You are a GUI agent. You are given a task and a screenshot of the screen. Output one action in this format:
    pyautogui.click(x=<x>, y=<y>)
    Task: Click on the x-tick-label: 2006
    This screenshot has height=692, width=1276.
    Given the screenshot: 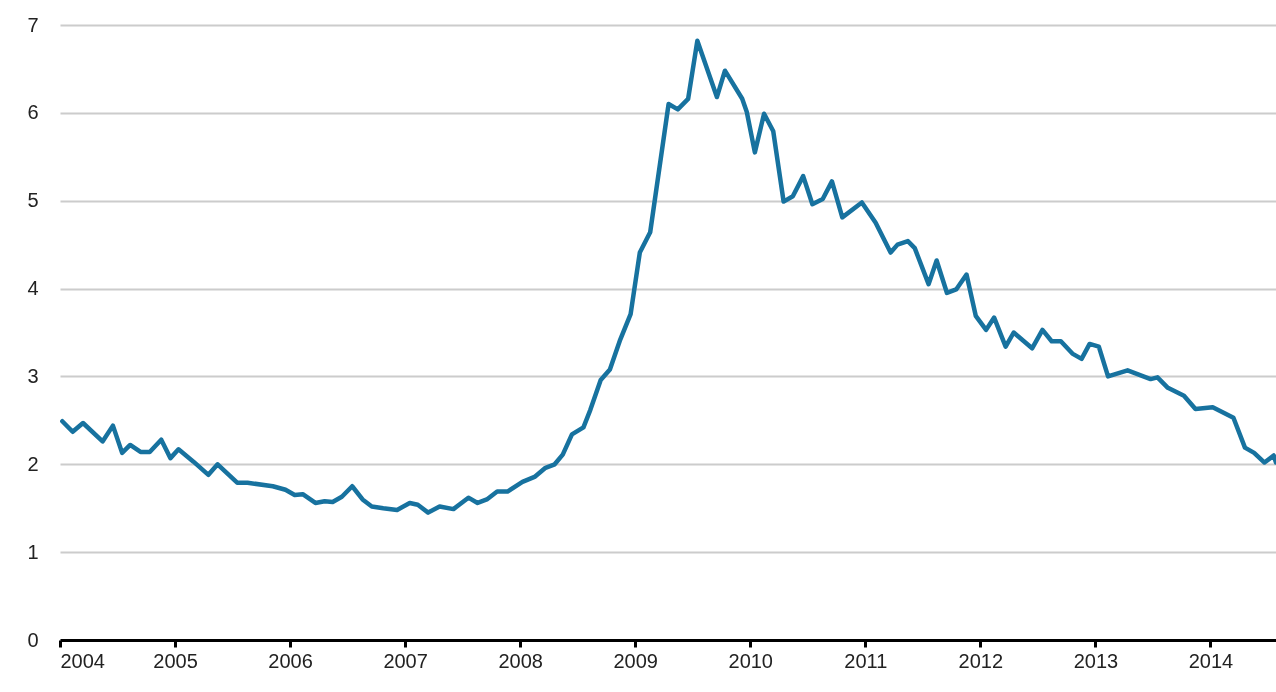 What is the action you would take?
    pyautogui.click(x=290, y=660)
    